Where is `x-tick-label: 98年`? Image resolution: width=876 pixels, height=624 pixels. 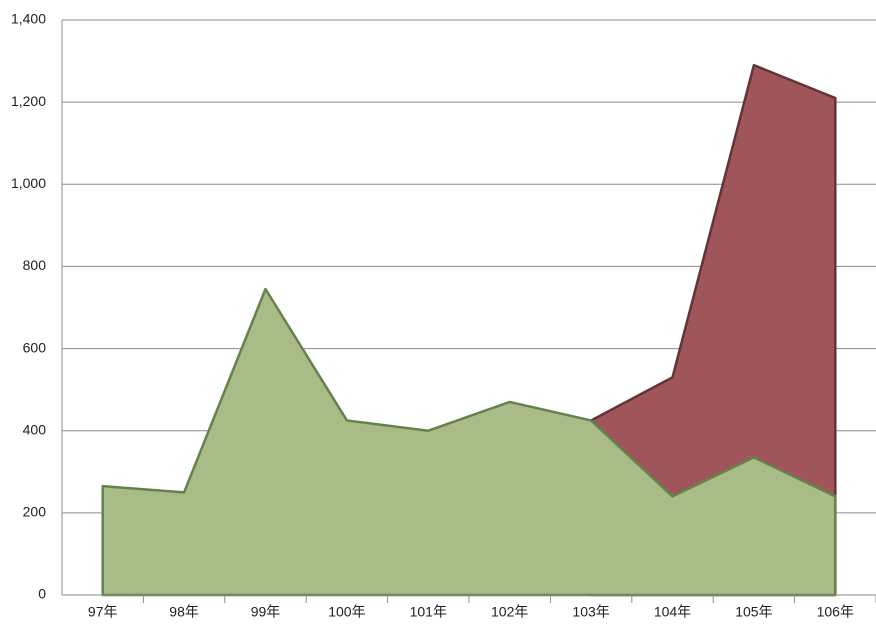
x-tick-label: 98年 is located at coordinates (184, 612).